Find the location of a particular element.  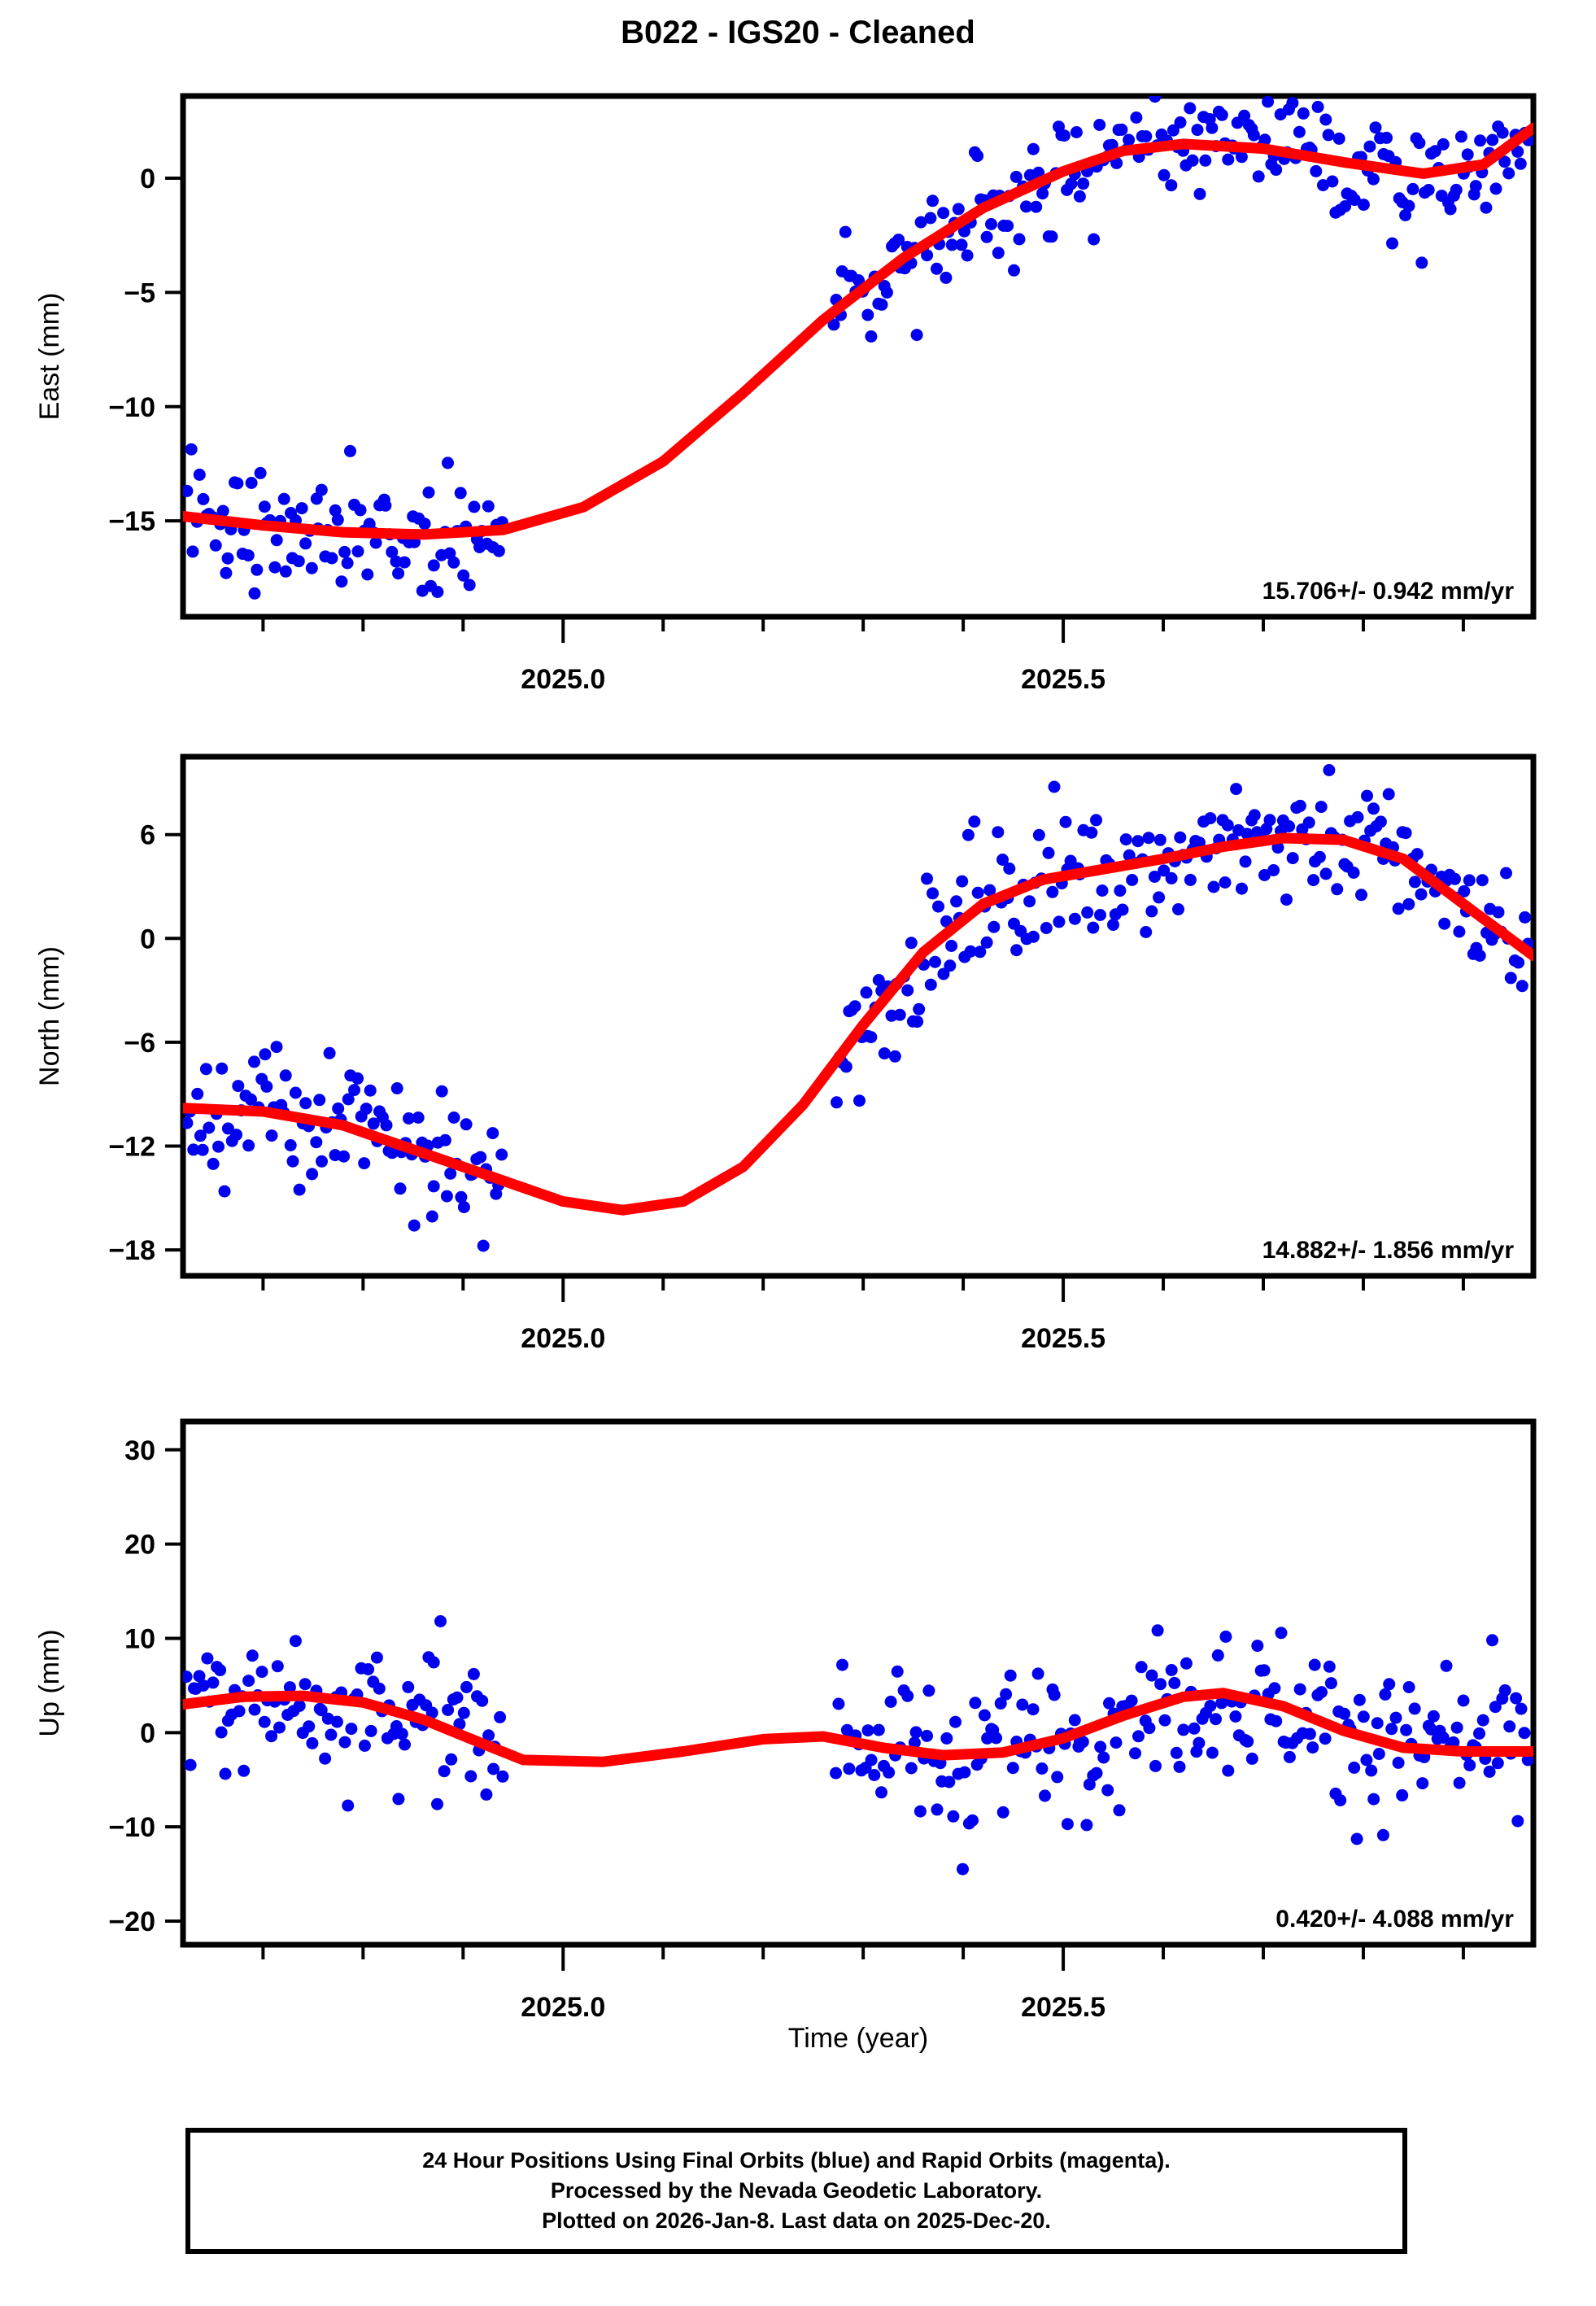

y-tick-label: 6 is located at coordinates (147, 835).